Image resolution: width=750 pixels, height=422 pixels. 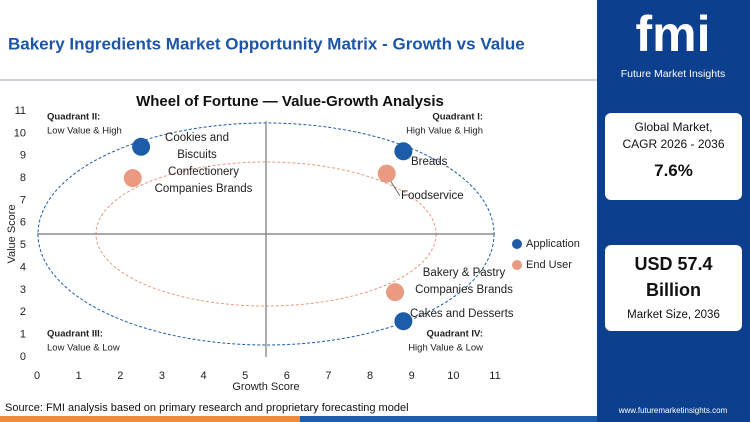 What do you see at coordinates (84, 131) in the screenshot?
I see `quadrant-desc: Low Value & High` at bounding box center [84, 131].